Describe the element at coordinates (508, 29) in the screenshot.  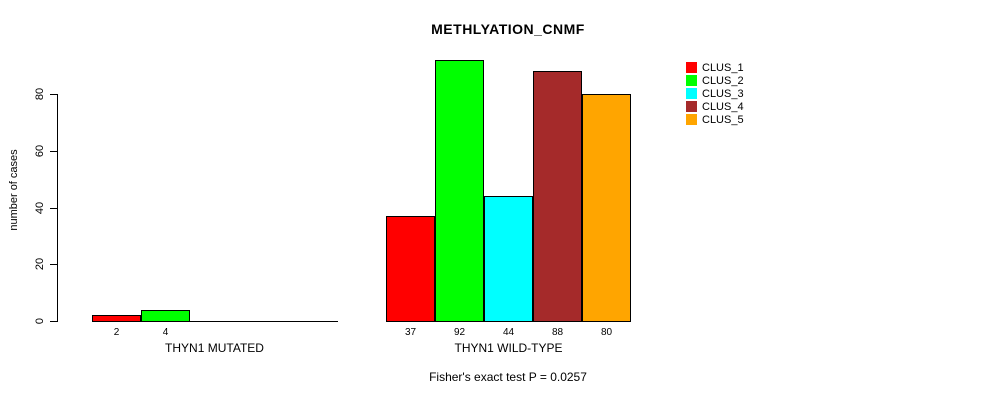
I see `chart-title: METHLYATION_CNMF` at that location.